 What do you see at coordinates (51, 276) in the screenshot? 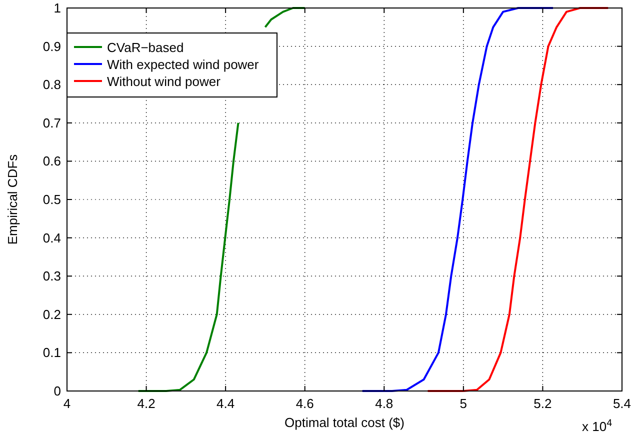
I see `y-tick-label: 0.3` at bounding box center [51, 276].